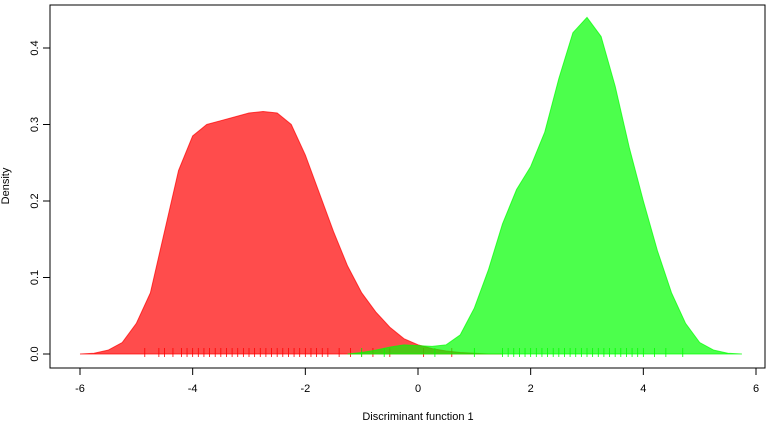 This screenshot has height=428, width=767. I want to click on x-tick-label: 4, so click(643, 389).